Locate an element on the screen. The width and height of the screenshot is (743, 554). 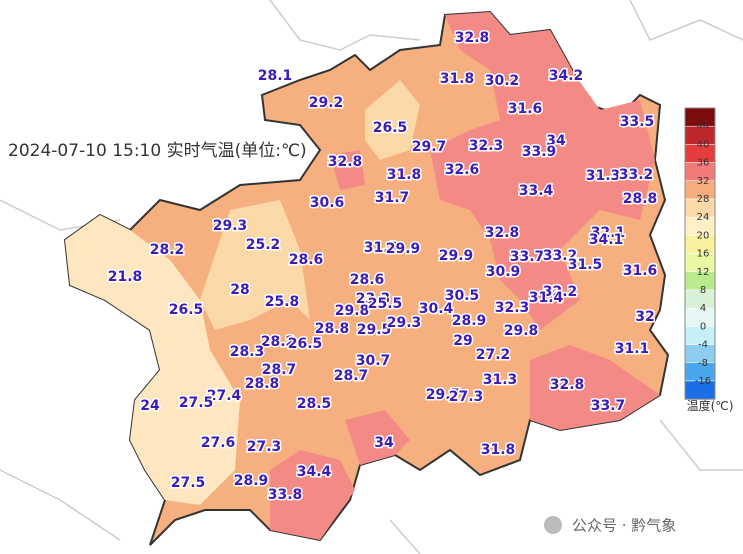
legend-label: 40 is located at coordinates (703, 144).